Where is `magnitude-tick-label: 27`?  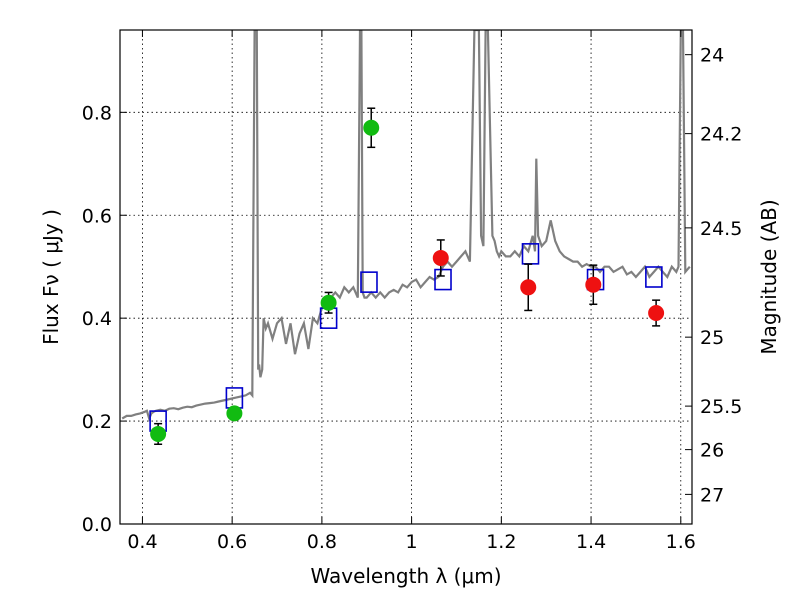 magnitude-tick-label: 27 is located at coordinates (712, 495).